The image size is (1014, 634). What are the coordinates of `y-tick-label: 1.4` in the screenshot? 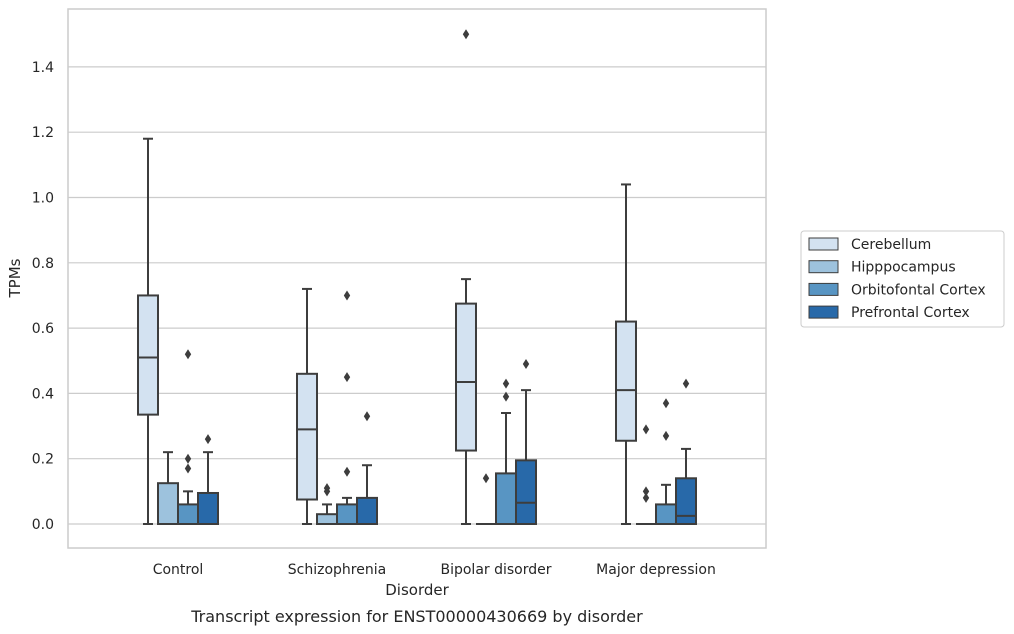 It's located at (43, 68).